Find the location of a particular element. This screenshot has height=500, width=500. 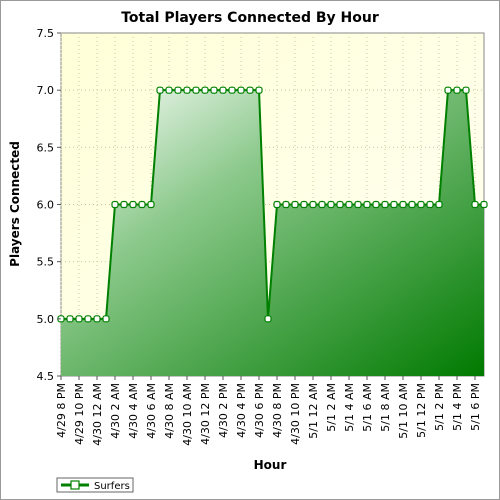

x-tick-label: 4/30 4 AM is located at coordinates (133, 411).